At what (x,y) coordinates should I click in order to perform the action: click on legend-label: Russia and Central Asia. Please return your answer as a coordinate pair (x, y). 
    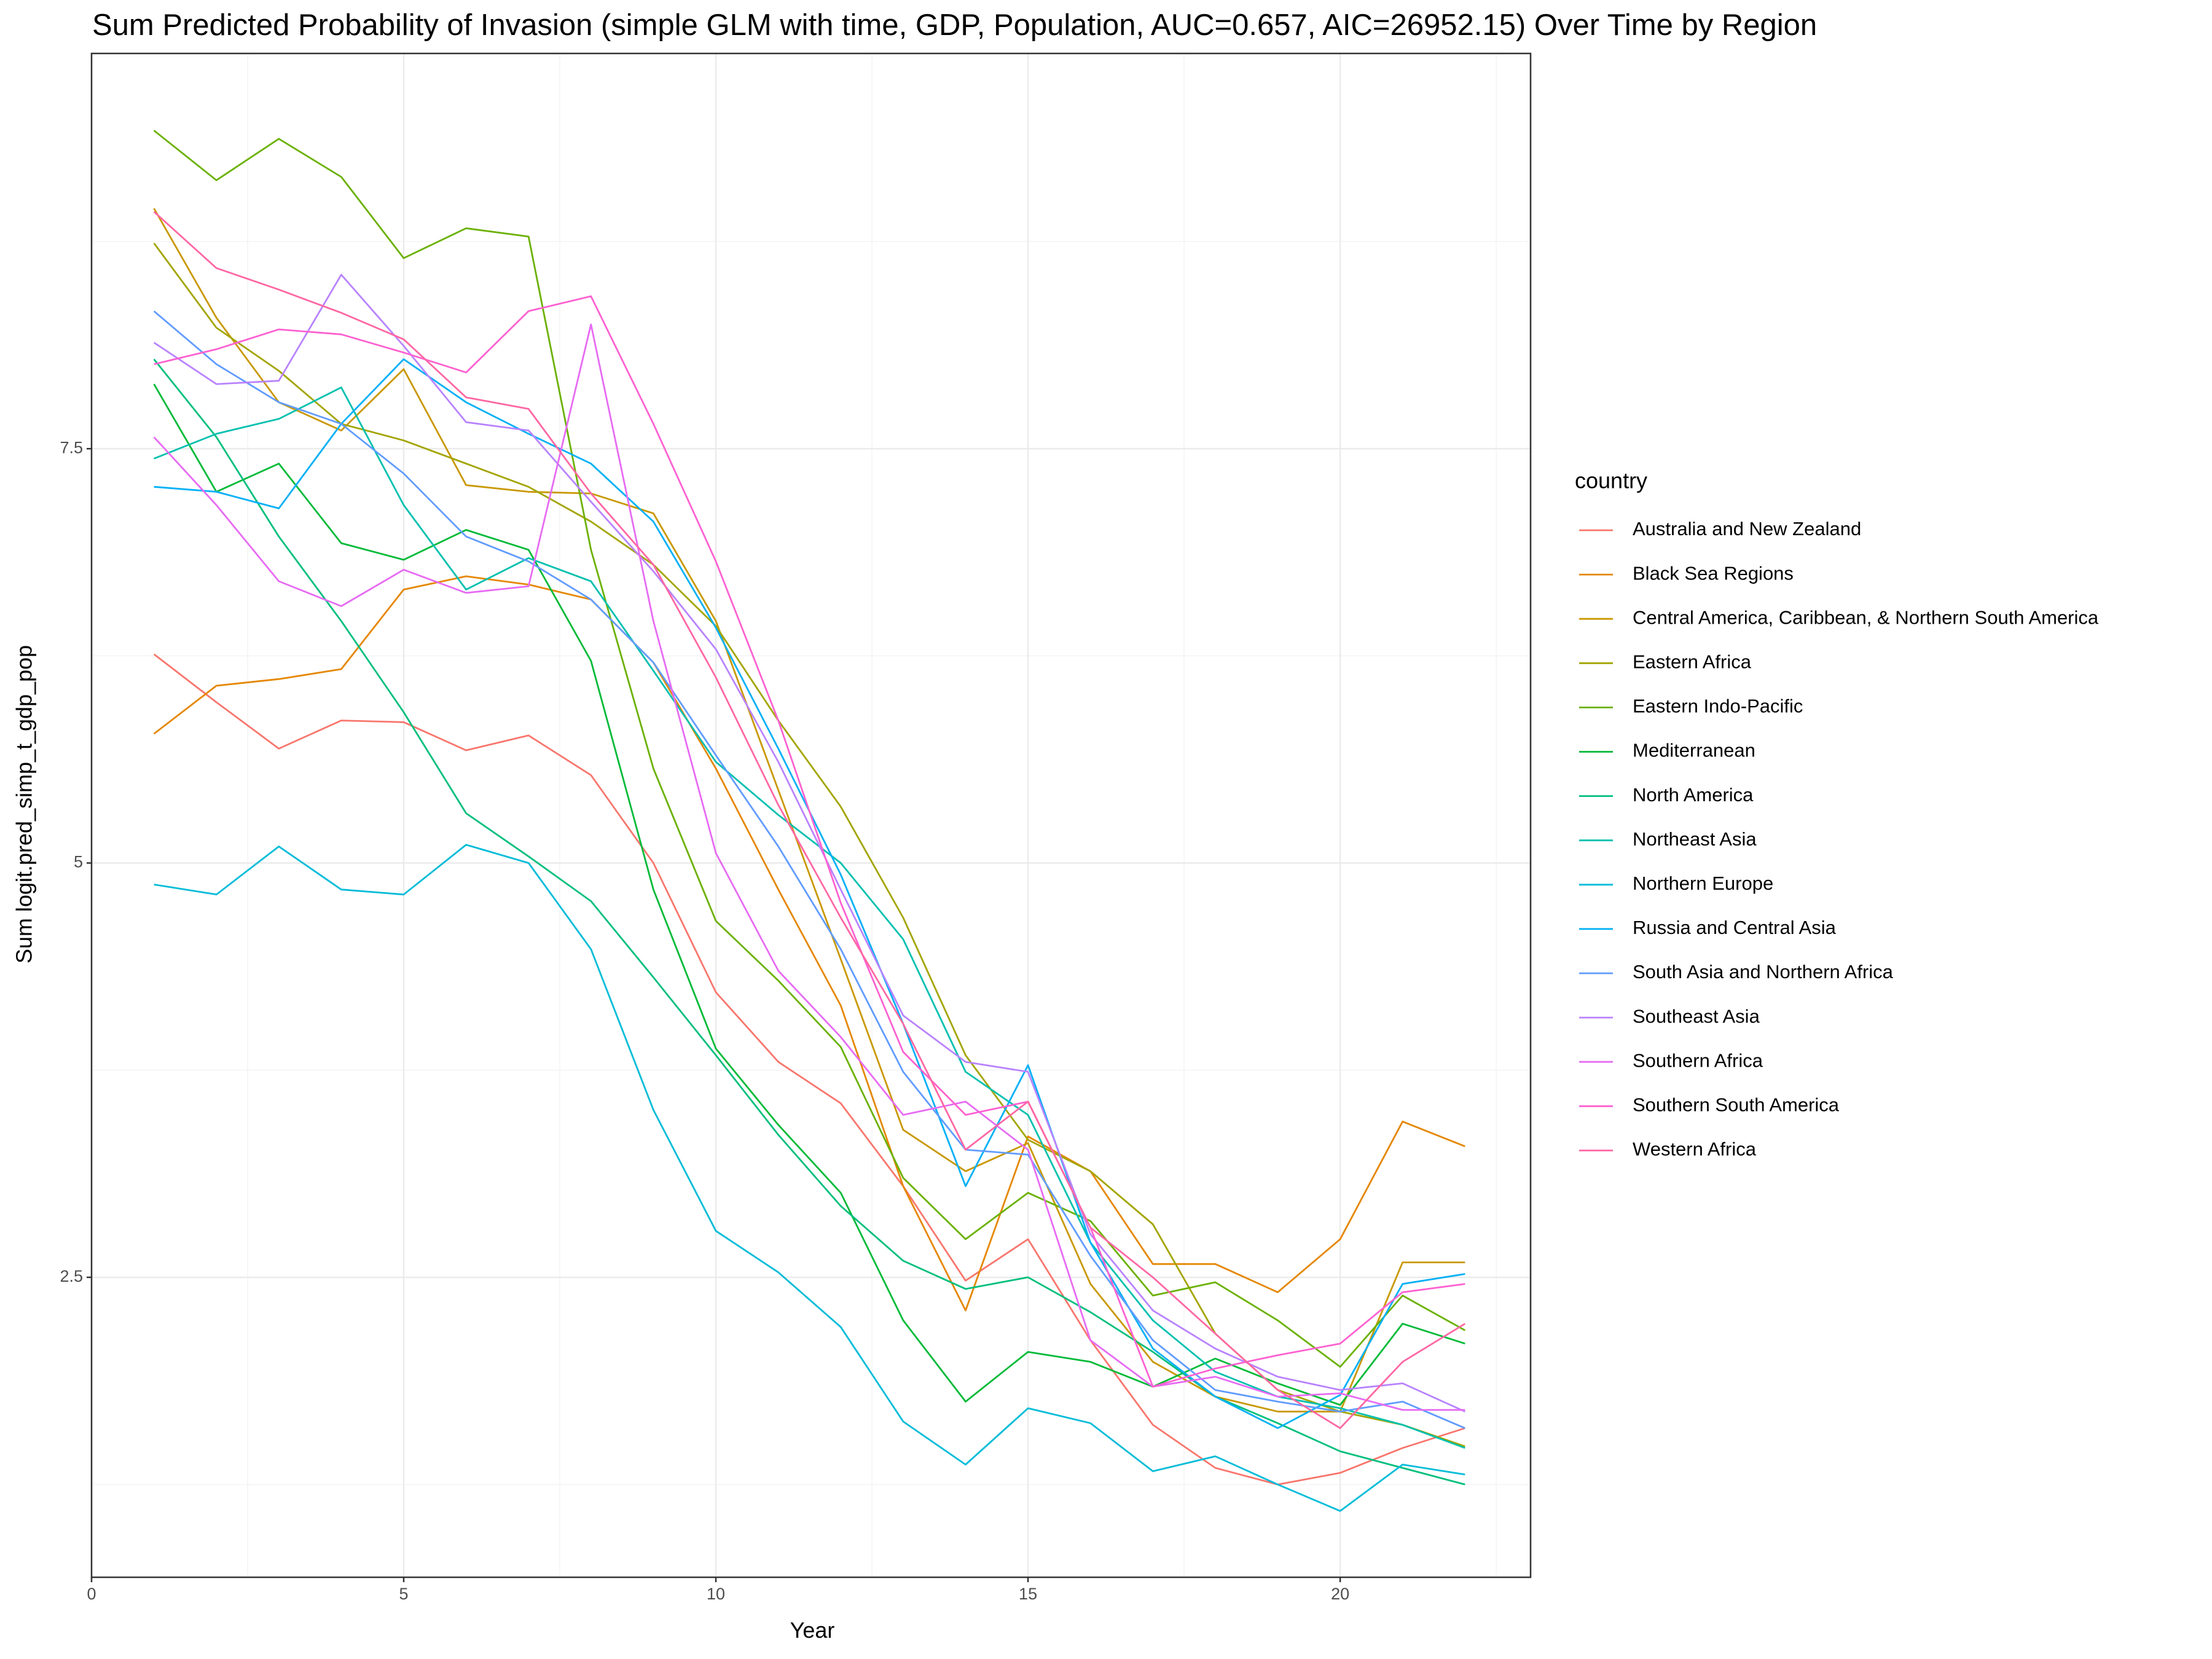
    Looking at the image, I should click on (1735, 927).